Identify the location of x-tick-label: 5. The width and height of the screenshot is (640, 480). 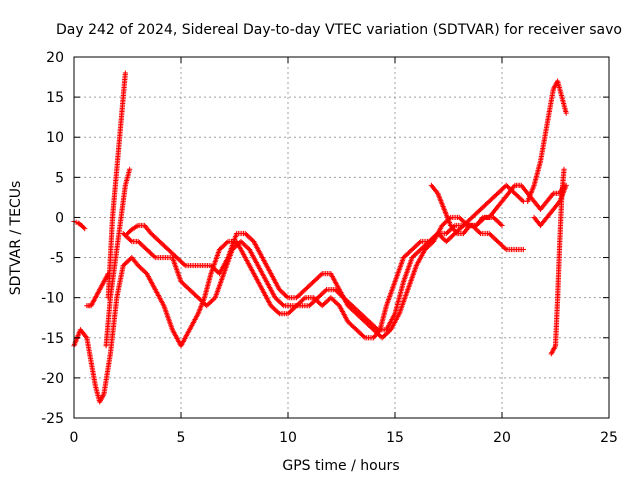
(181, 438).